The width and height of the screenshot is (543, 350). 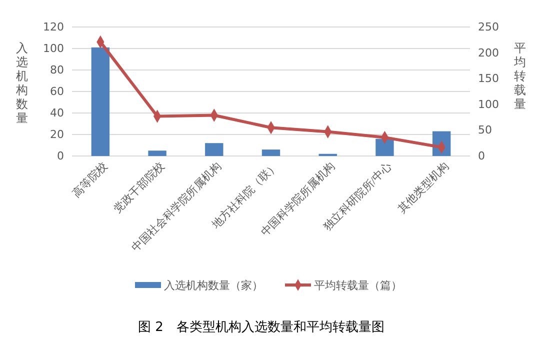 What do you see at coordinates (90, 180) in the screenshot?
I see `x-tick-label: 高等院校` at bounding box center [90, 180].